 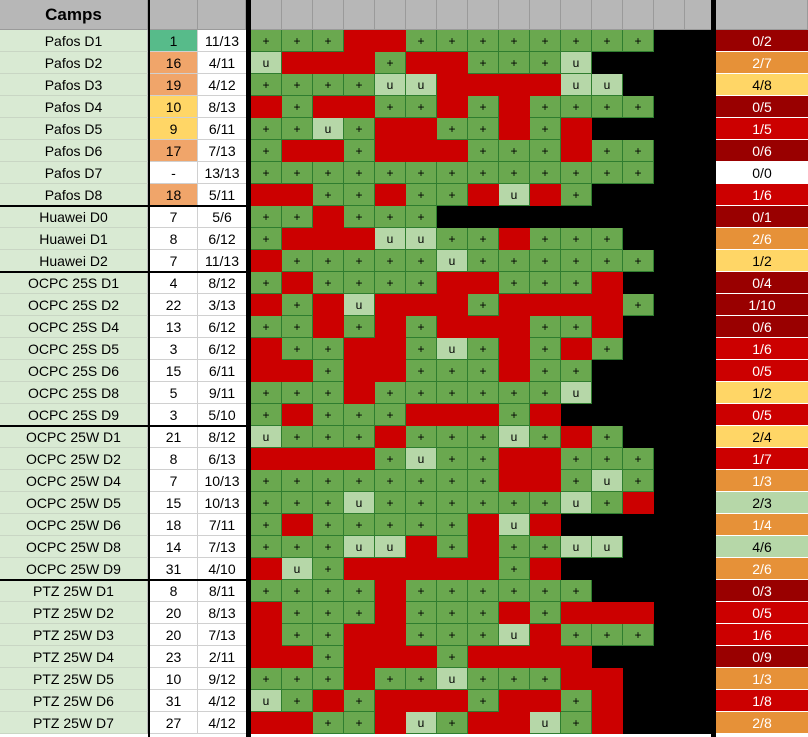 I want to click on score-cell: 2/4, so click(x=762, y=437).